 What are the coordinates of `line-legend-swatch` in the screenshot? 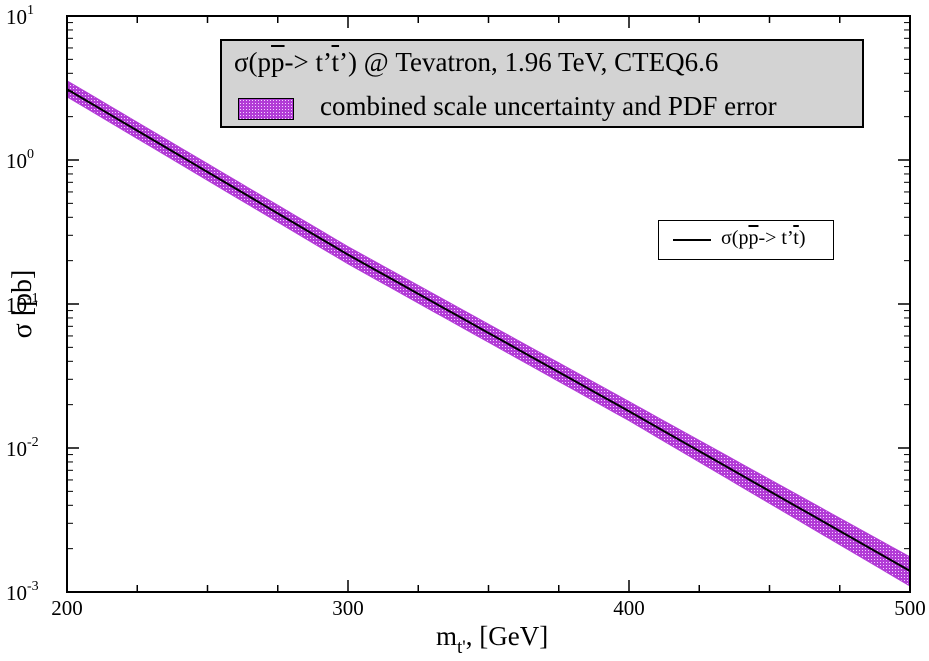 It's located at (692, 240).